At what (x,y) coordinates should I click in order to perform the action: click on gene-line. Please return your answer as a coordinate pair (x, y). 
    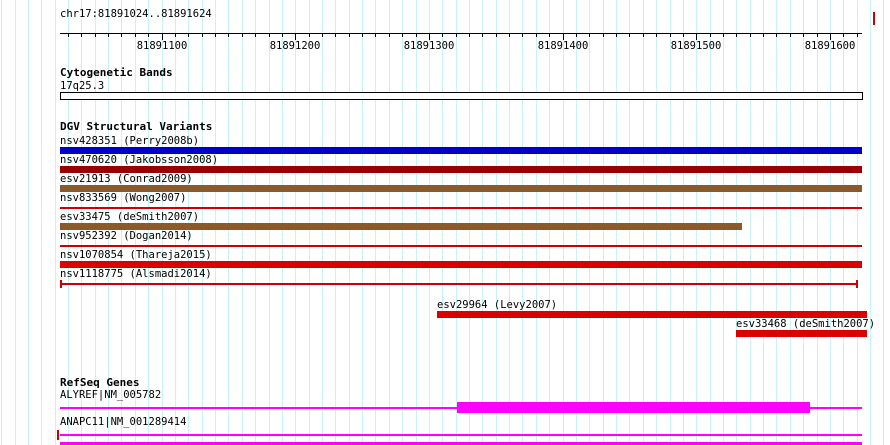
    Looking at the image, I should click on (461, 435).